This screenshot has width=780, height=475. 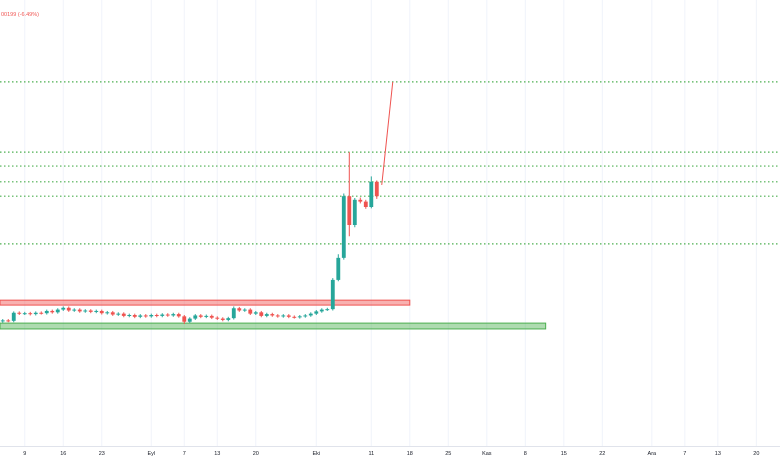 What do you see at coordinates (653, 454) in the screenshot?
I see `x-tick-label: Ara` at bounding box center [653, 454].